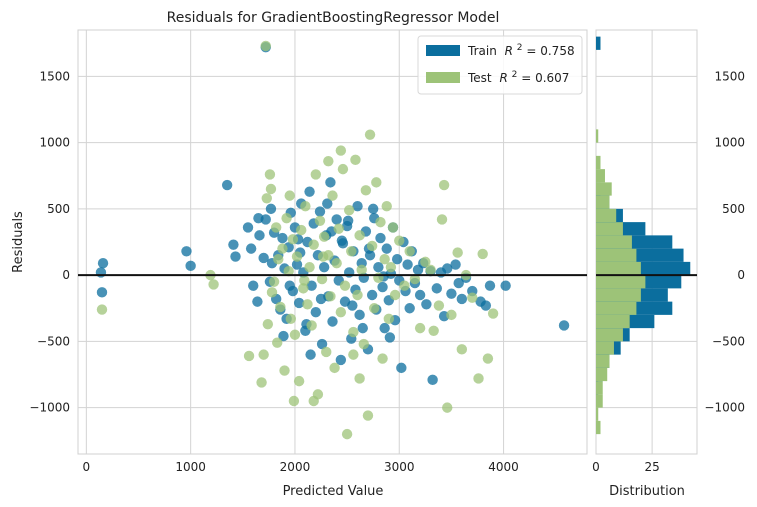 The height and width of the screenshot is (507, 757). Describe the element at coordinates (399, 467) in the screenshot. I see `x-tick-label: 3000` at that location.